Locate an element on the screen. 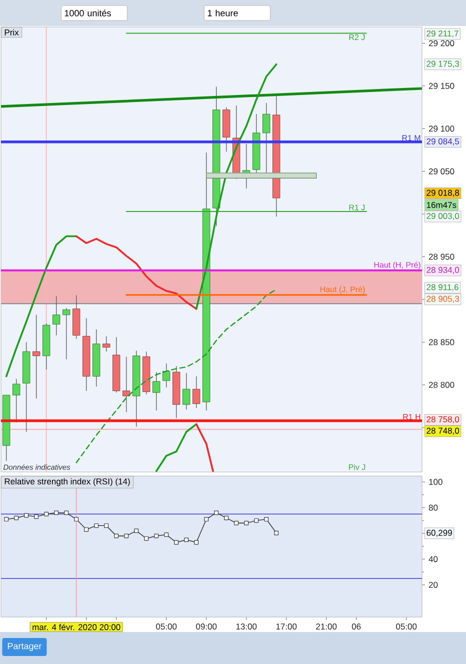 The image size is (466, 664). text: Partager is located at coordinates (25, 647).